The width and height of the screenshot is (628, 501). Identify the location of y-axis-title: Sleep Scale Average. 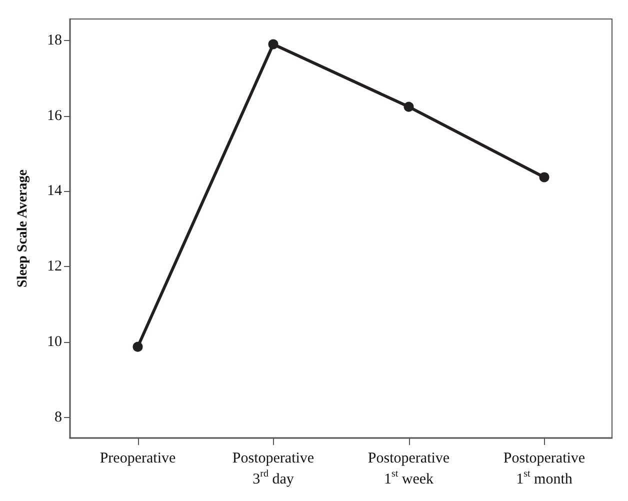
(23, 229).